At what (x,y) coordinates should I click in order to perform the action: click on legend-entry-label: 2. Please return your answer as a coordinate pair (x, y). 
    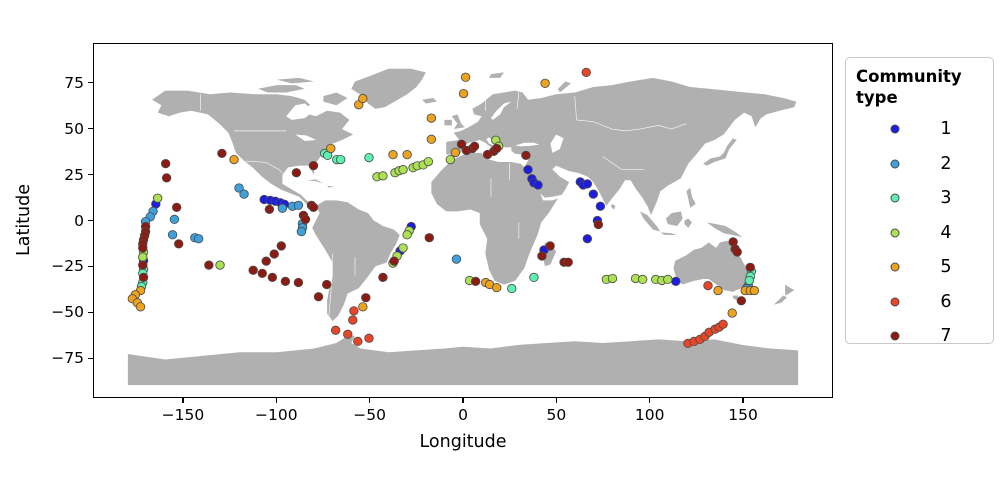
    Looking at the image, I should click on (946, 163).